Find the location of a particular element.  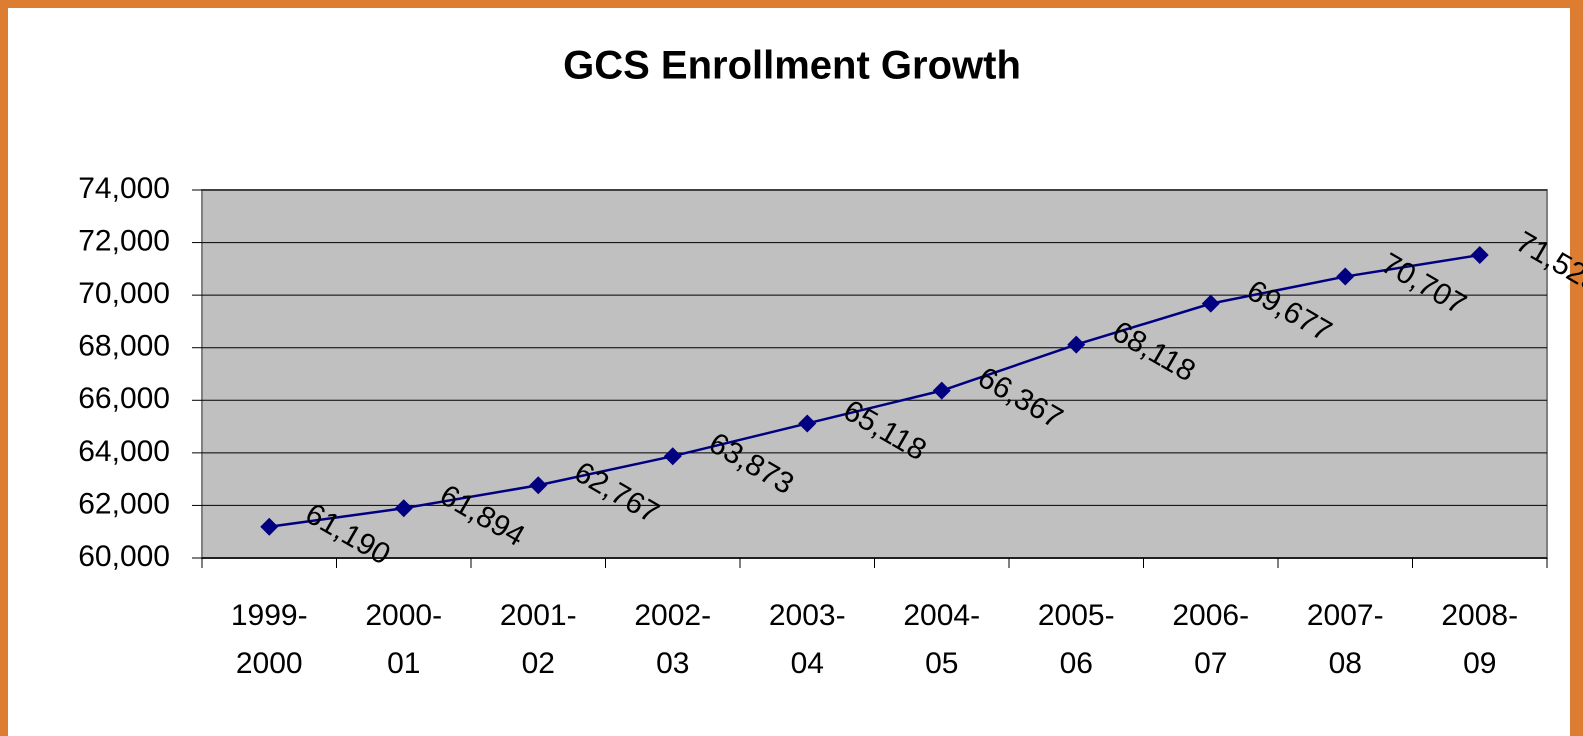

y-tick-label: 74,000 is located at coordinates (124, 188).